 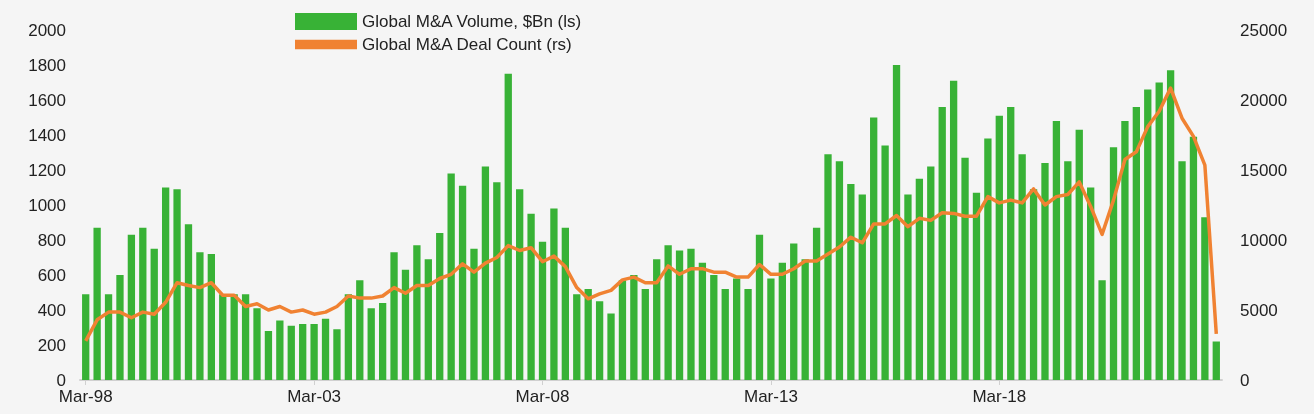 I want to click on legend-label: Global M&A Deal Count (rs), so click(x=467, y=44).